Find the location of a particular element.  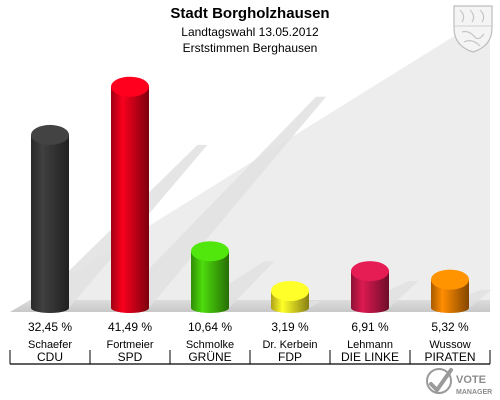

candidate-label: Schmolke is located at coordinates (210, 345).